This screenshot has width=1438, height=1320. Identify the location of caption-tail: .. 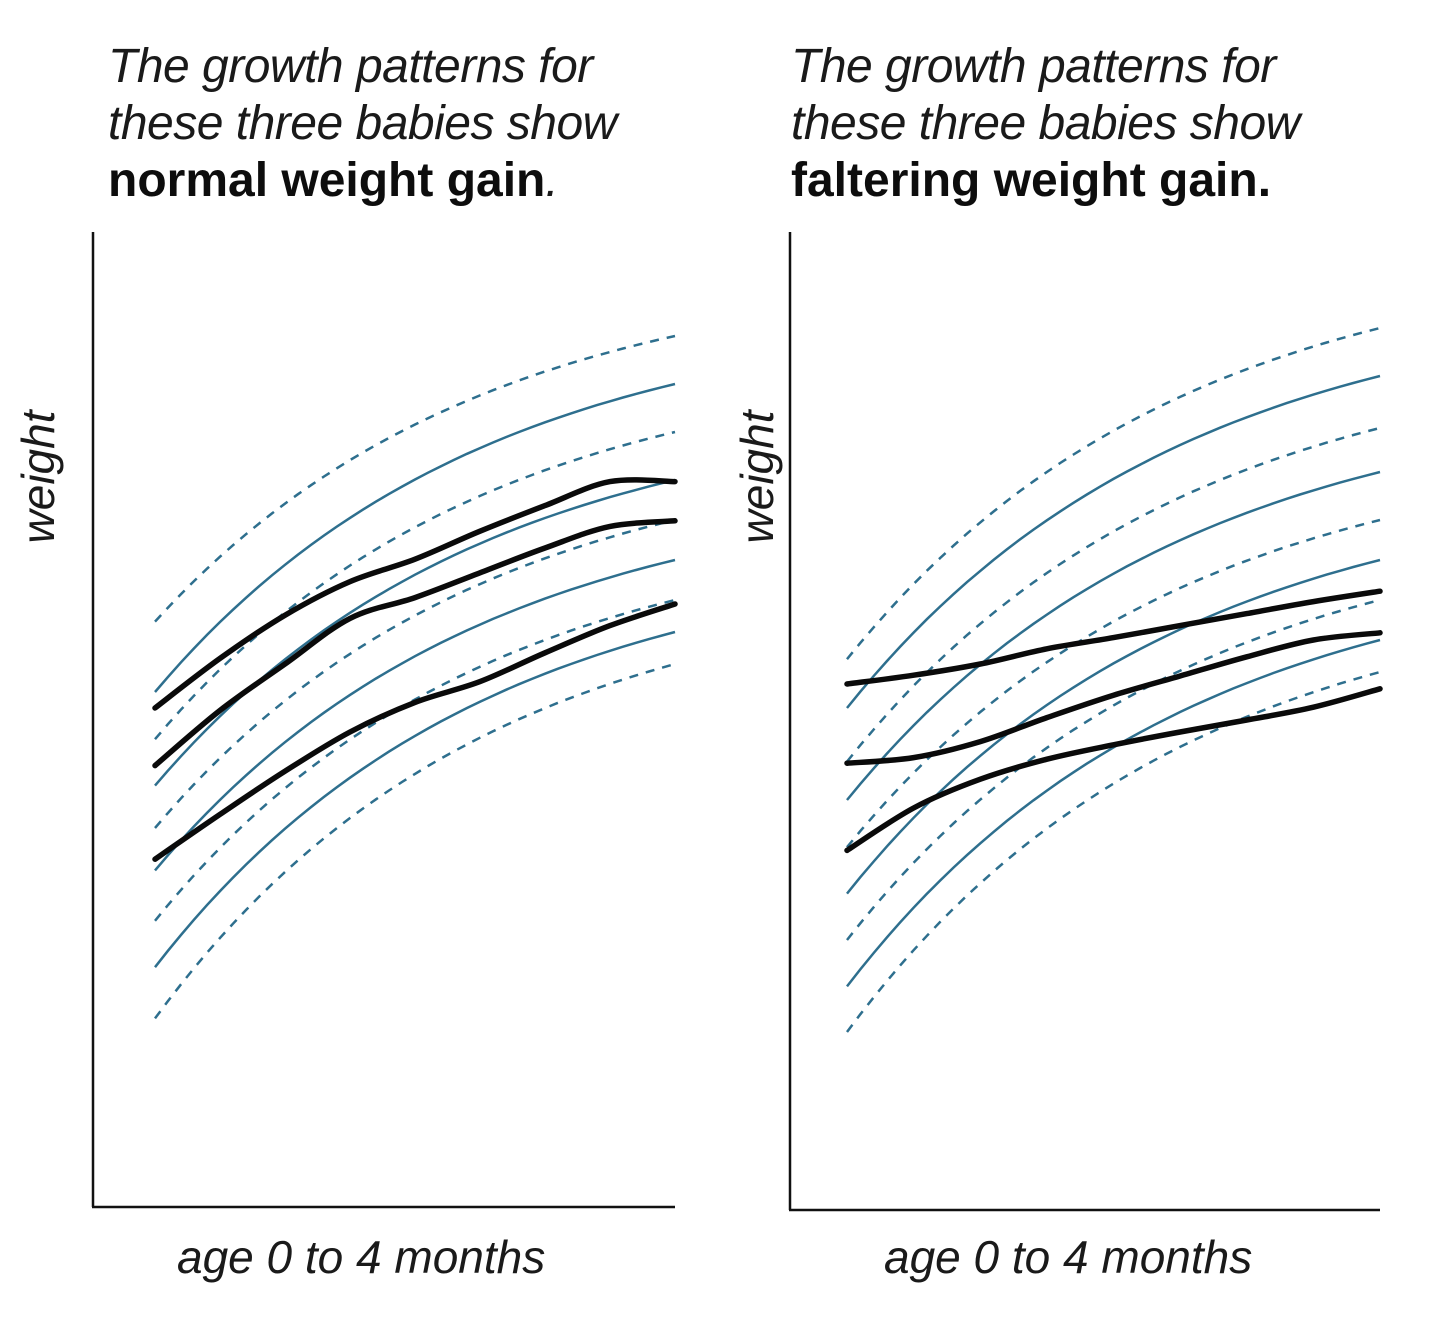
(552, 180).